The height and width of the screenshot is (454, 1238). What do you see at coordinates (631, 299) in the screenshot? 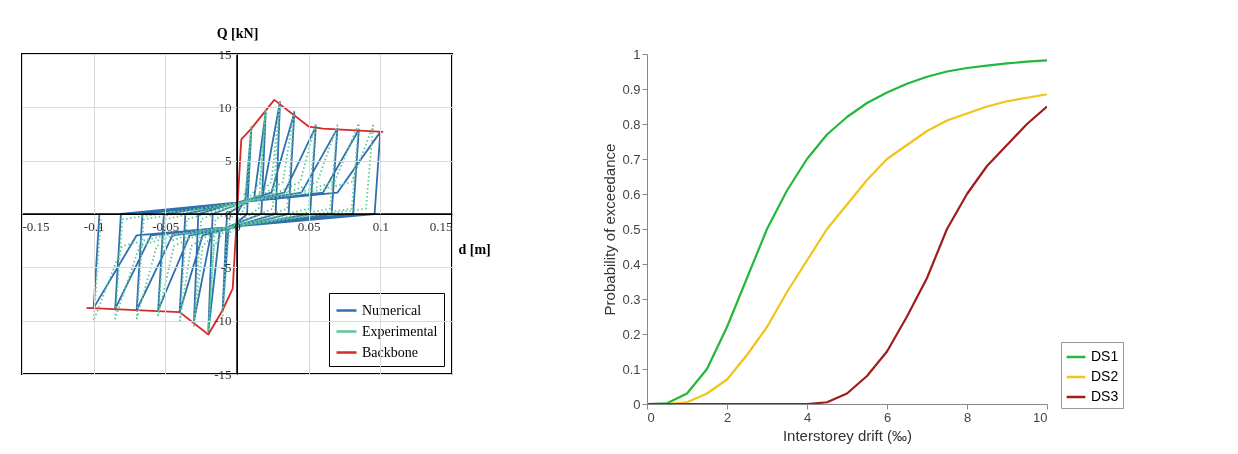
I see `y-tick-label: 0.3` at bounding box center [631, 299].